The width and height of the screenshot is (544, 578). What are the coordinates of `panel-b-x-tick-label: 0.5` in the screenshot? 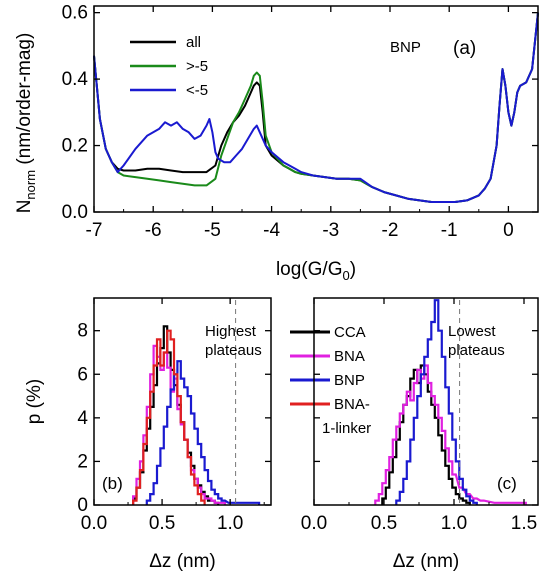 It's located at (162, 523).